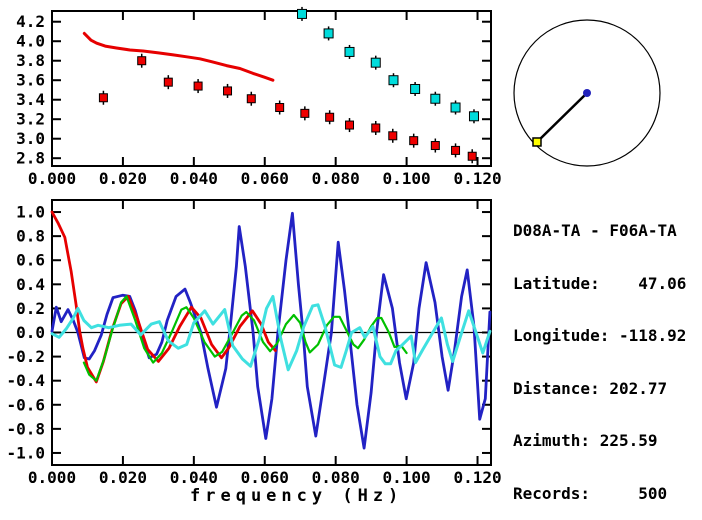  I want to click on azimuth-widget, so click(587, 93).